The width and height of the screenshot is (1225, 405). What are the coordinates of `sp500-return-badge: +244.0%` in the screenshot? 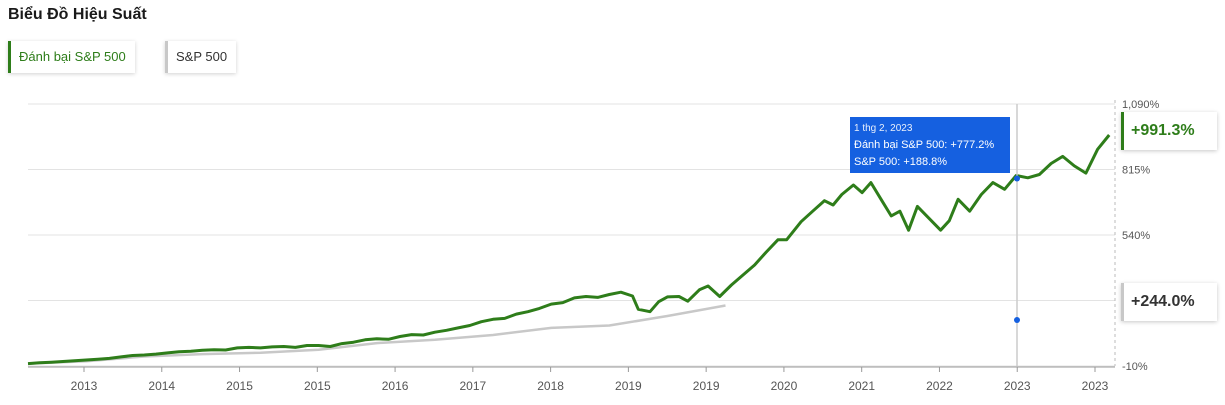 It's located at (1169, 302).